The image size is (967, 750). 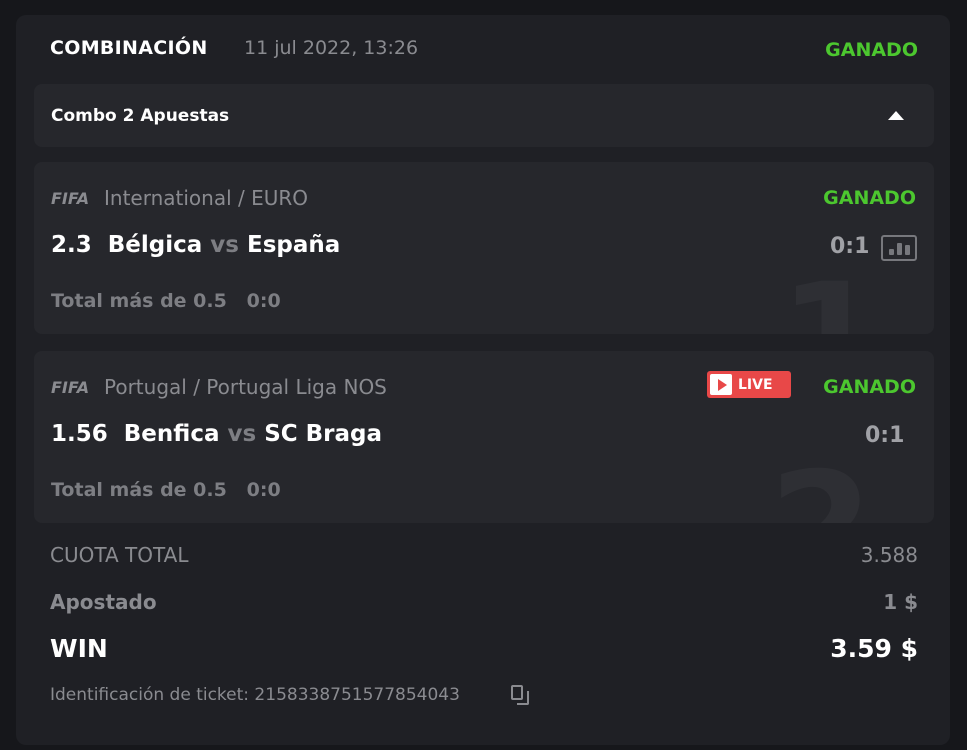 I want to click on match-line: 2.3 Bélgica vs España, so click(x=195, y=245).